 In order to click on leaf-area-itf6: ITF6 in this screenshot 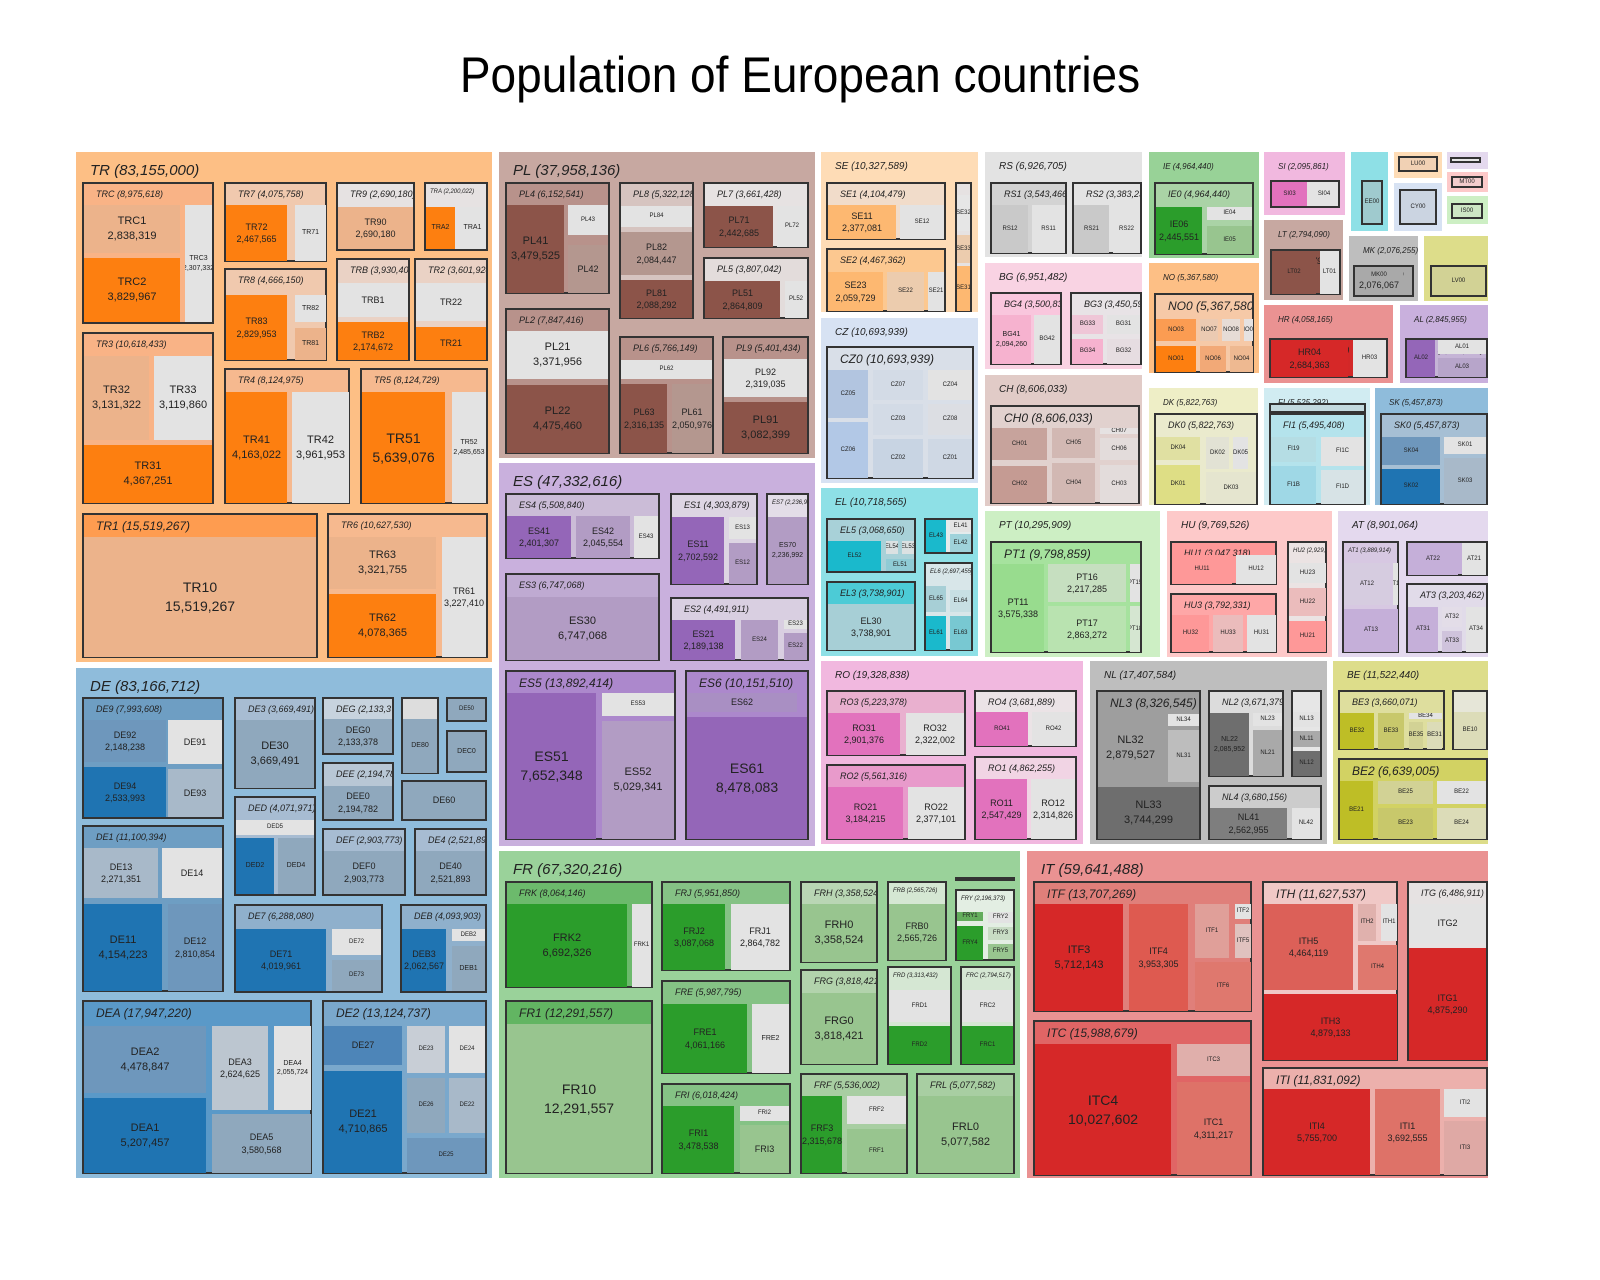, I will do `click(1223, 986)`.